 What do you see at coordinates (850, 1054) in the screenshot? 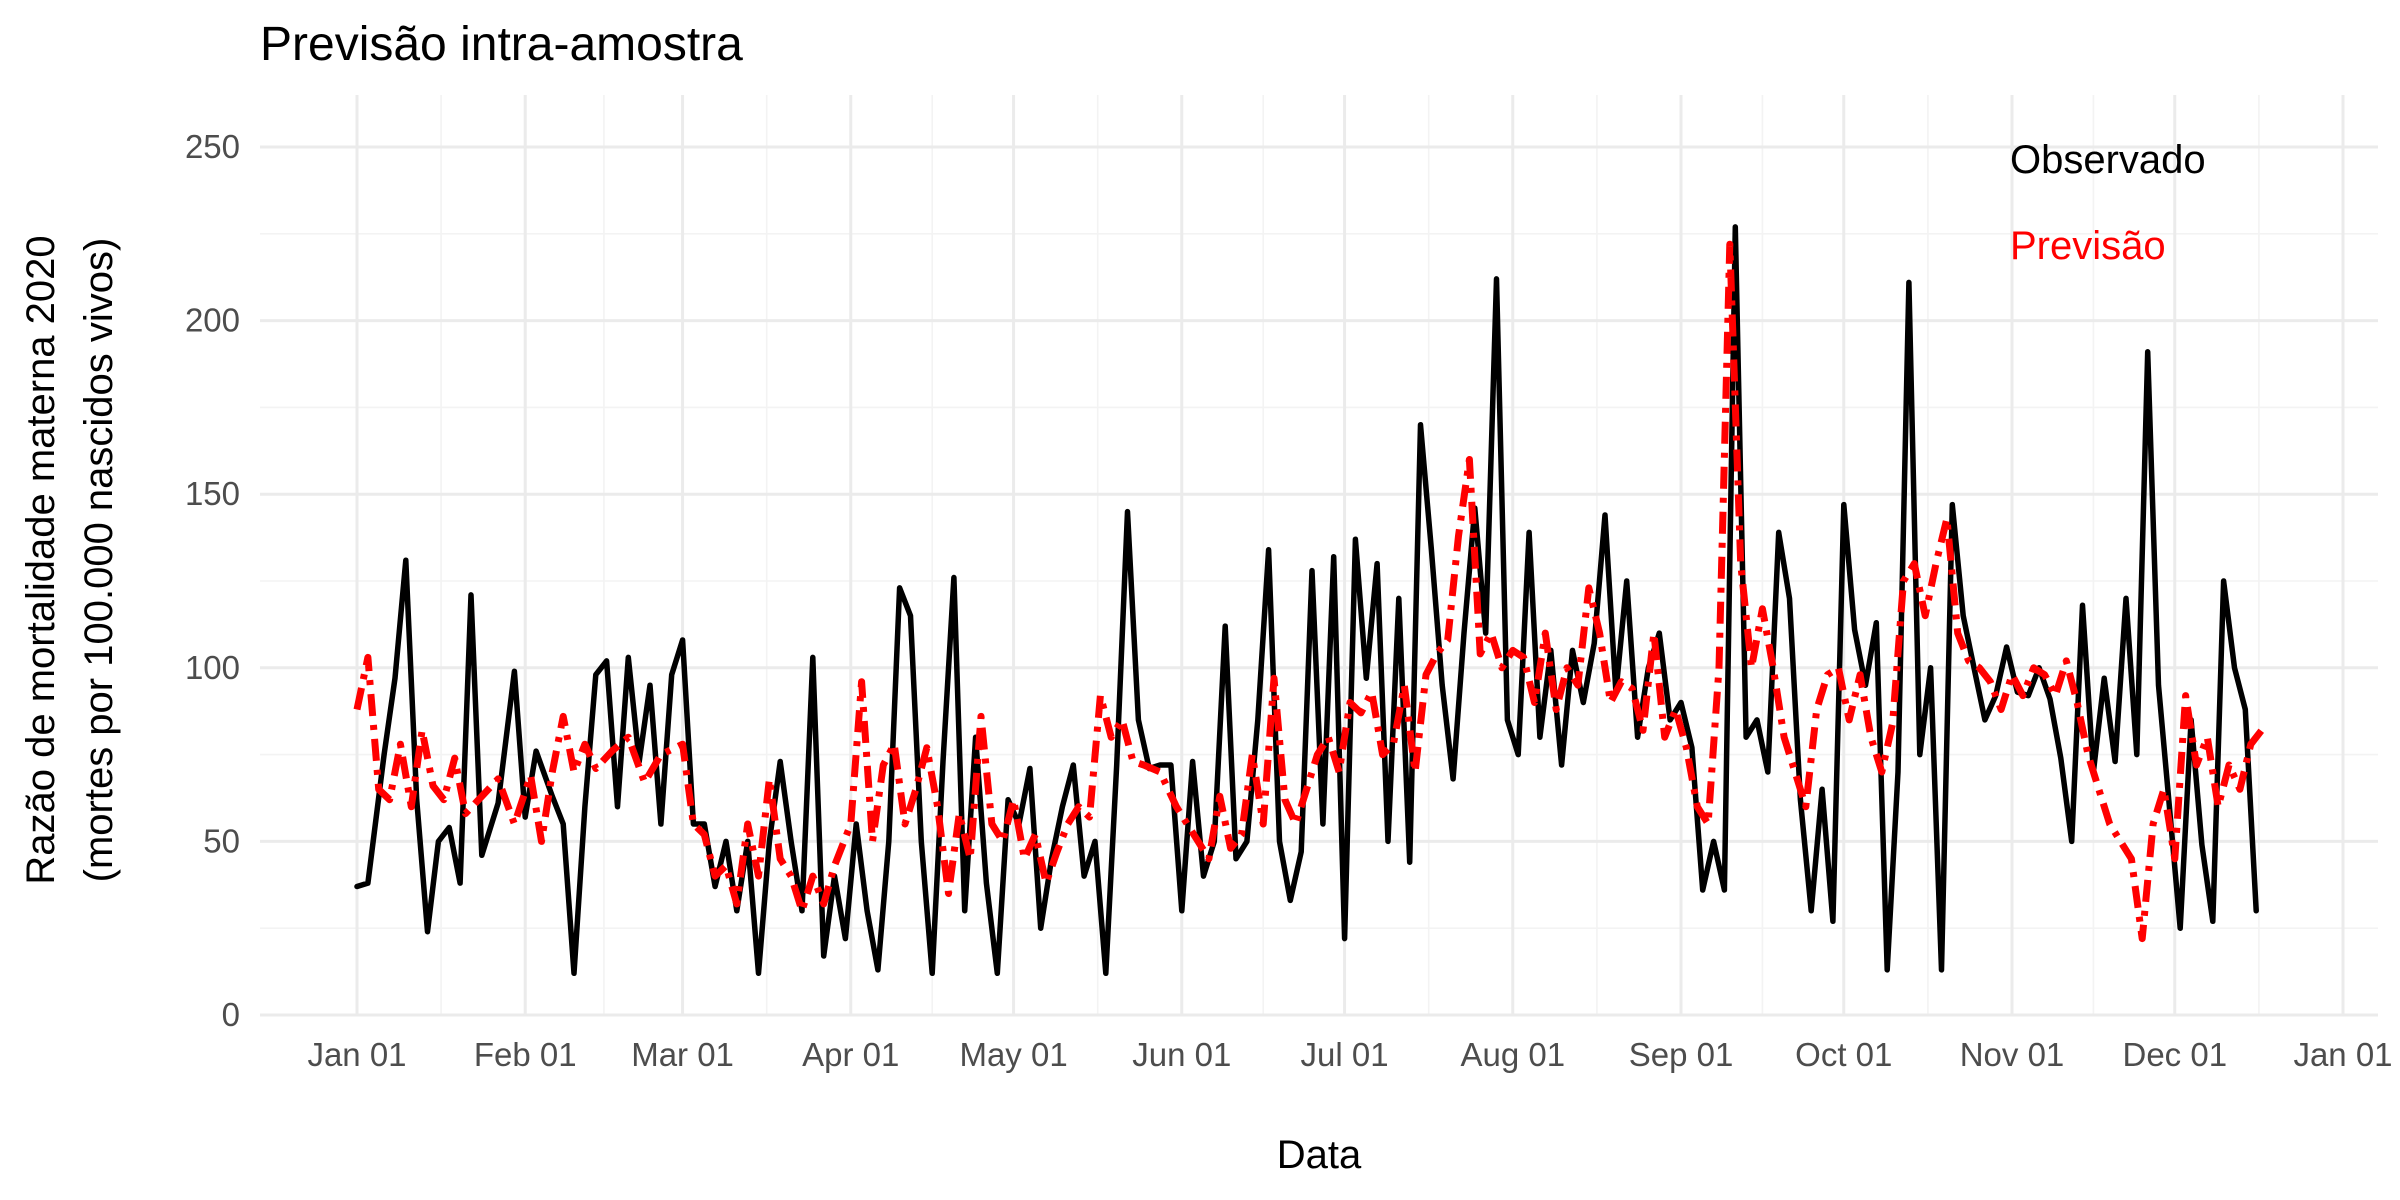
I see `x-tick-label: Apr 01` at bounding box center [850, 1054].